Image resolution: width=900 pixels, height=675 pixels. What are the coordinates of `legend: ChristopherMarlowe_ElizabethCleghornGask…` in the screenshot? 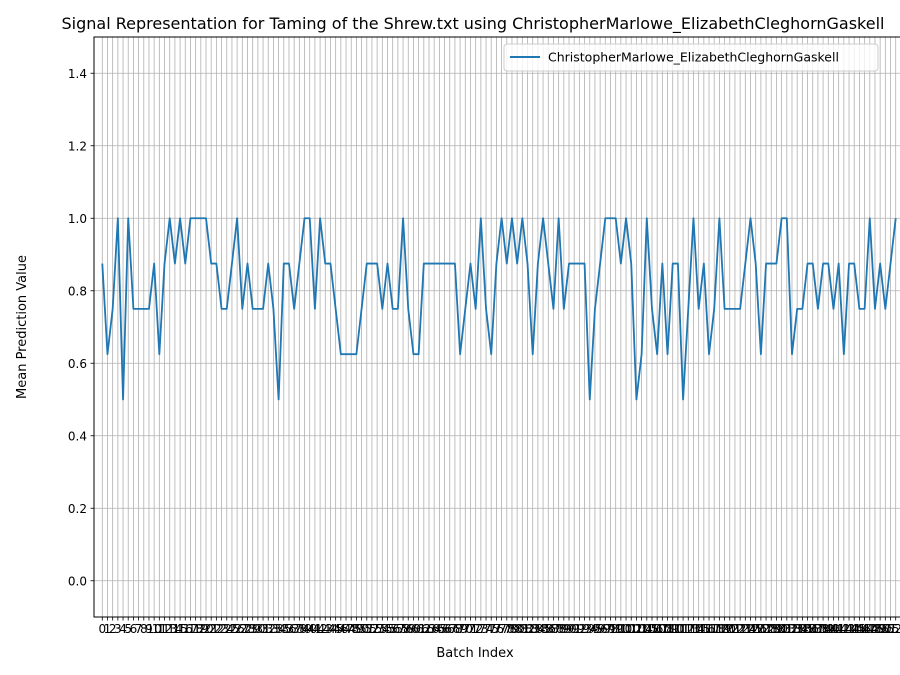 It's located at (691, 57).